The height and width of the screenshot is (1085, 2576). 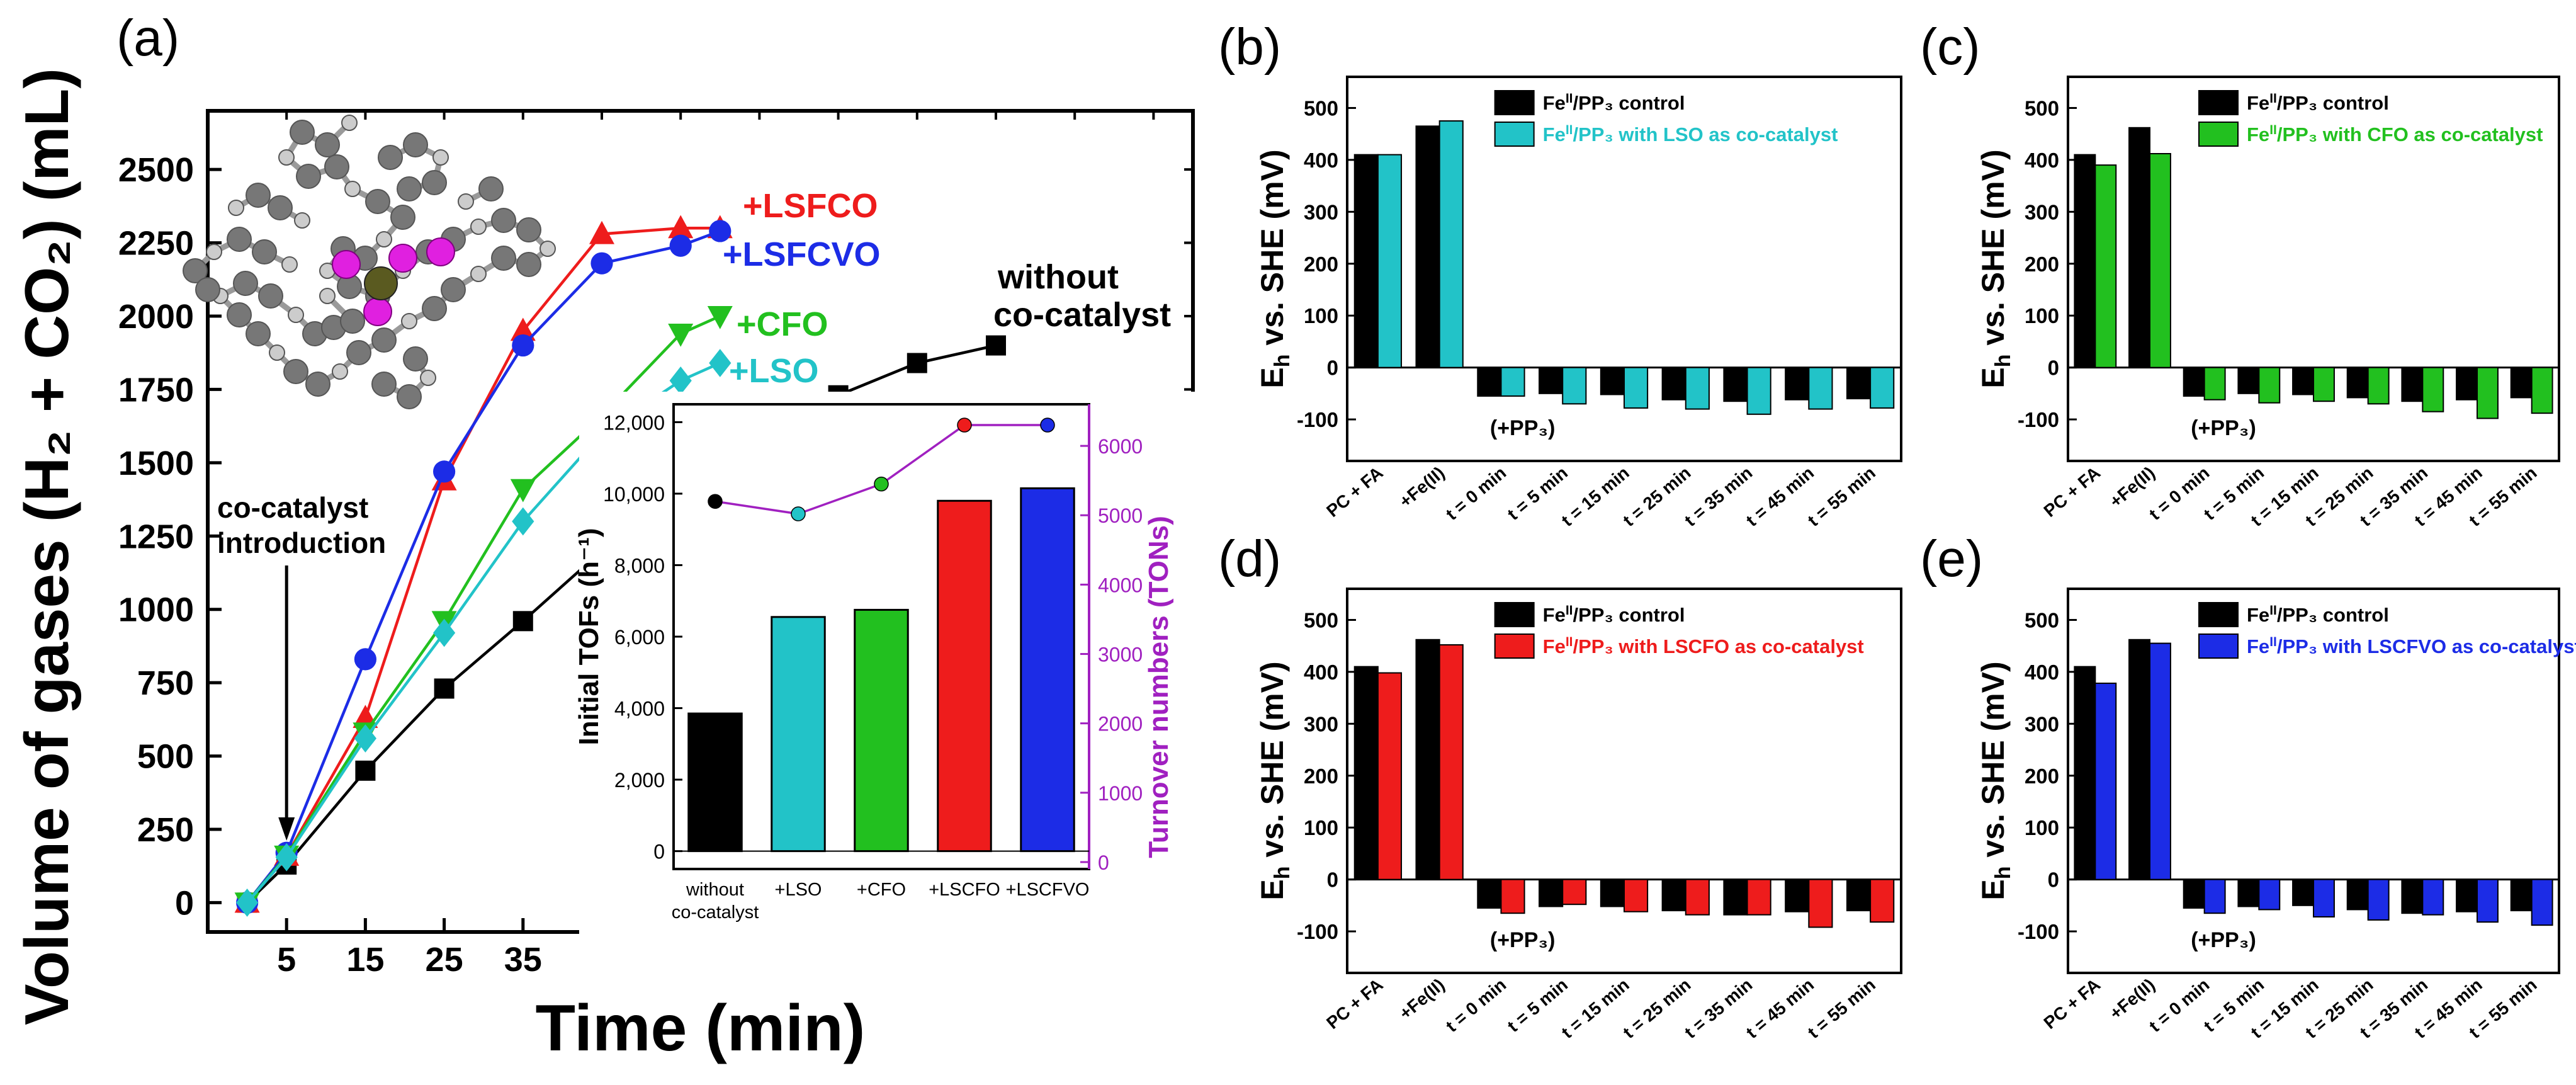 What do you see at coordinates (1951, 559) in the screenshot?
I see `panel-e-label: (e)` at bounding box center [1951, 559].